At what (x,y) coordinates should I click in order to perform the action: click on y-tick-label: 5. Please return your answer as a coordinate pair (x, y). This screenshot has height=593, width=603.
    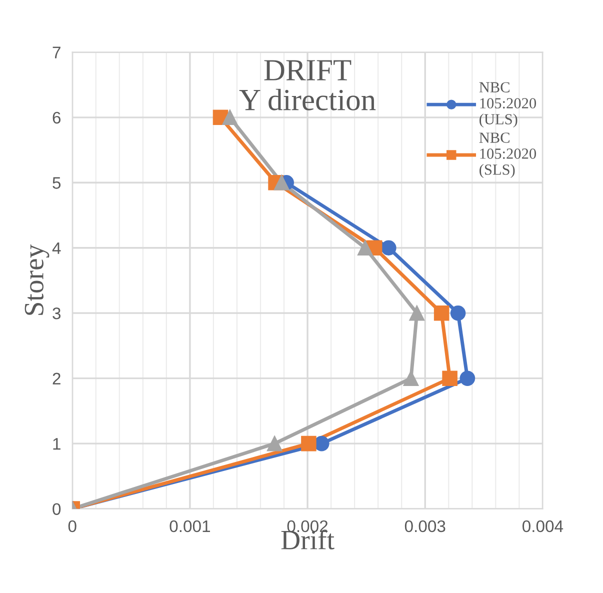
    Looking at the image, I should click on (56, 183).